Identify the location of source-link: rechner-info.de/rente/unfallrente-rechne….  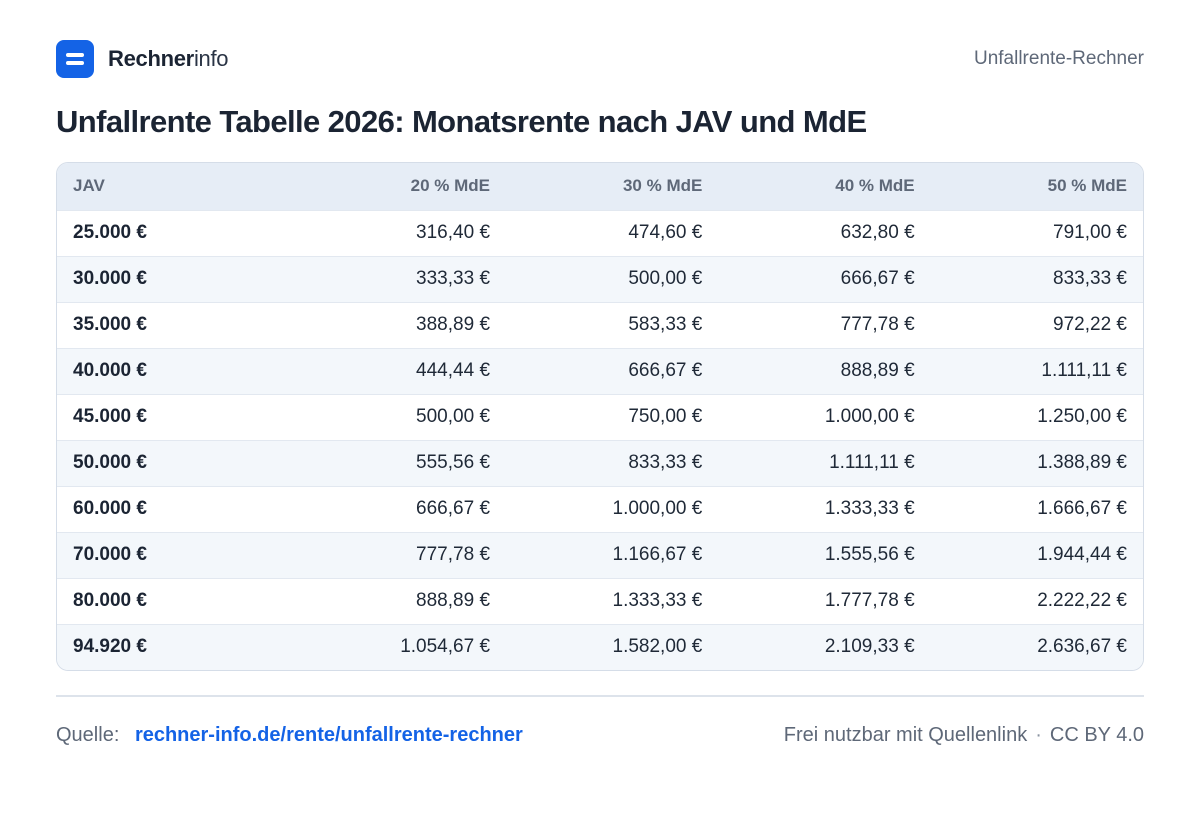
(328, 734).